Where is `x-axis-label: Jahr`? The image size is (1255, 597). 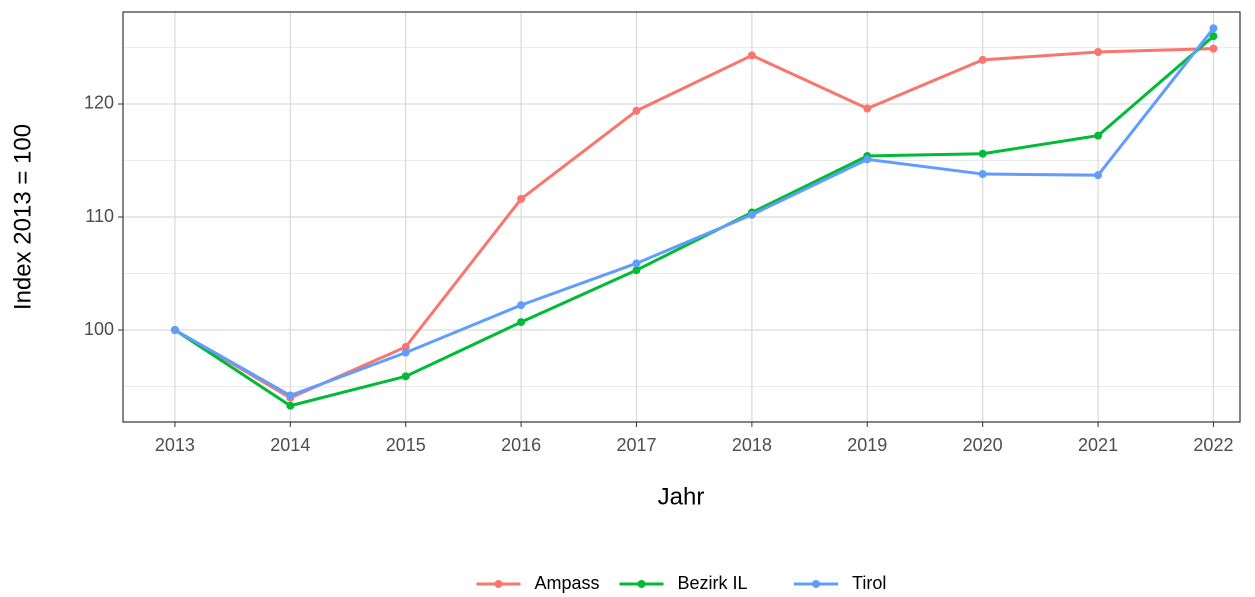 x-axis-label: Jahr is located at coordinates (681, 496).